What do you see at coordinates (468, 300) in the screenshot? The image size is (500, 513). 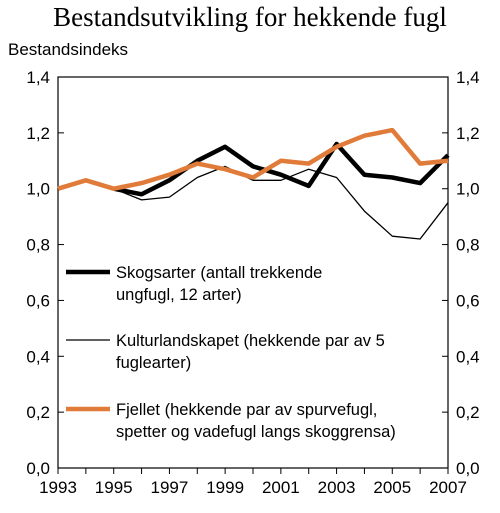 I see `y-tick-label-right: 0,6` at bounding box center [468, 300].